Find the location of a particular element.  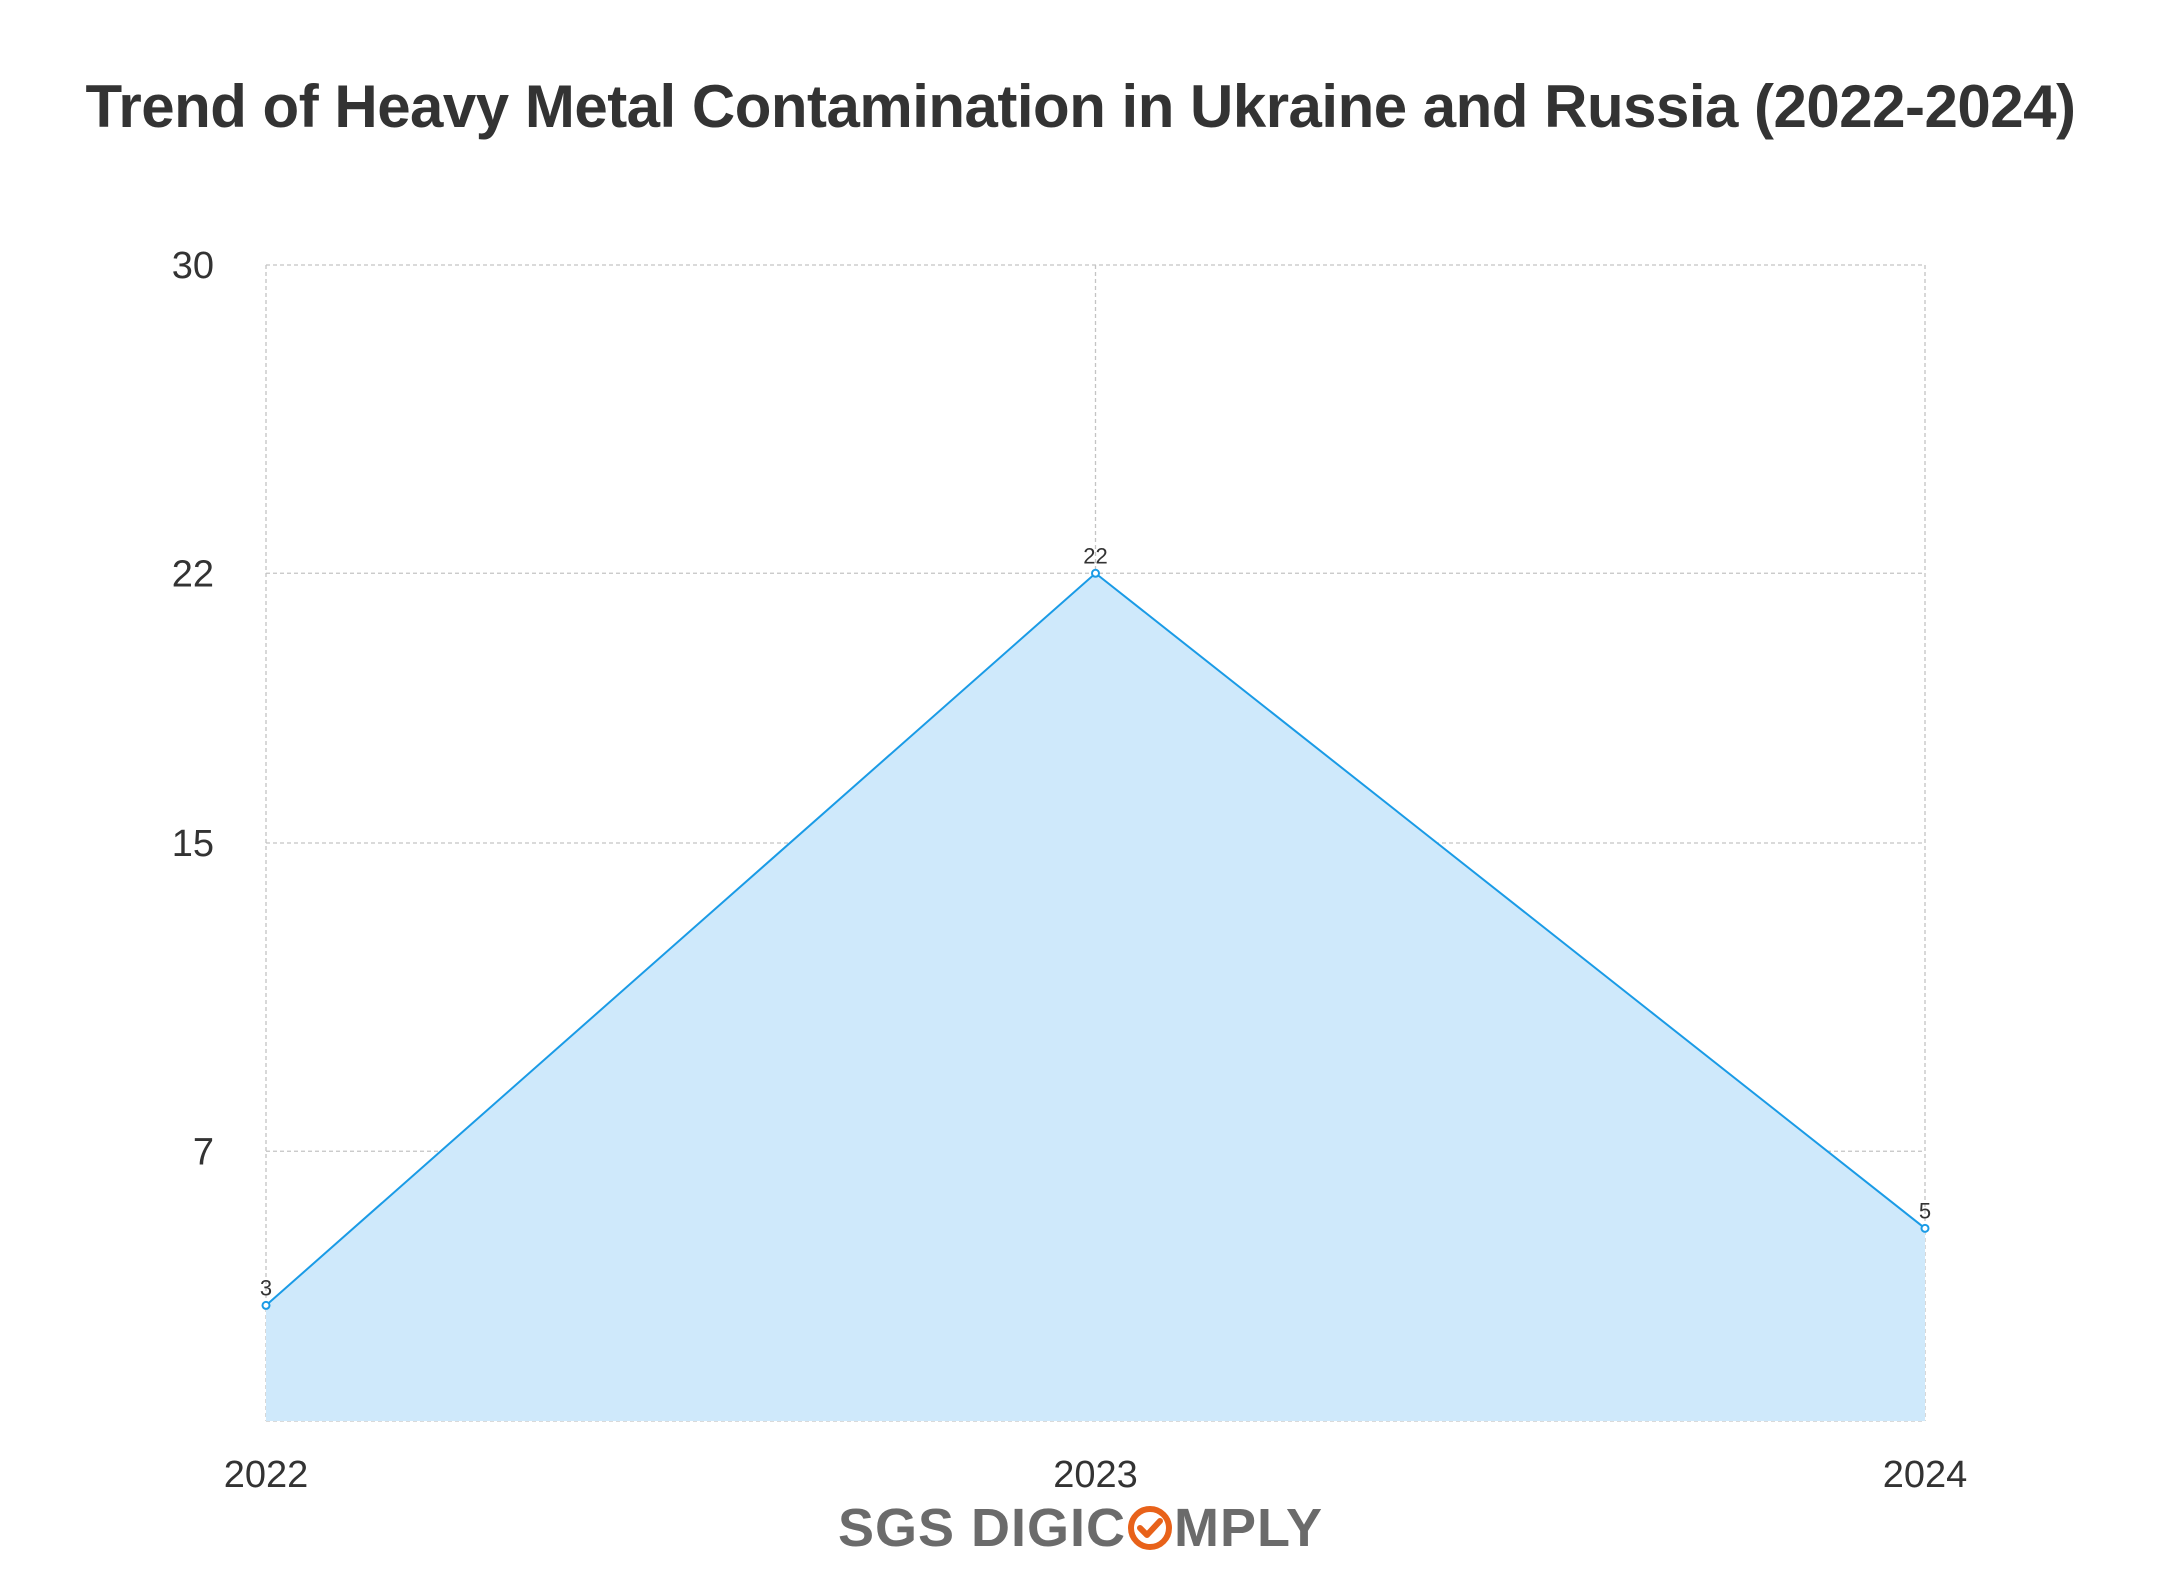

data-label: 5 is located at coordinates (1925, 1210).